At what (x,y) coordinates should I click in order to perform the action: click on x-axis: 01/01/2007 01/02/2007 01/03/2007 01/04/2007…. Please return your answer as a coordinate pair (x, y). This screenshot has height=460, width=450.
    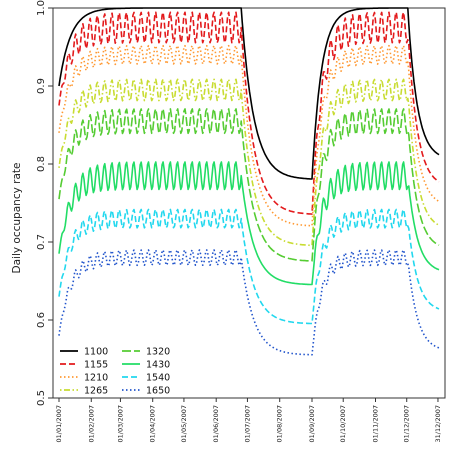
    Looking at the image, I should click on (248, 420).